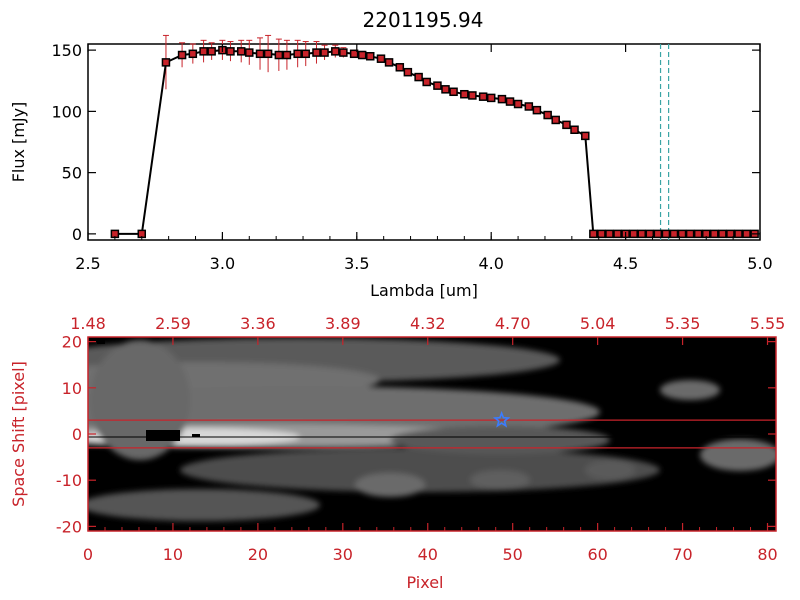  What do you see at coordinates (767, 554) in the screenshot?
I see `x-tick-label: 80` at bounding box center [767, 554].